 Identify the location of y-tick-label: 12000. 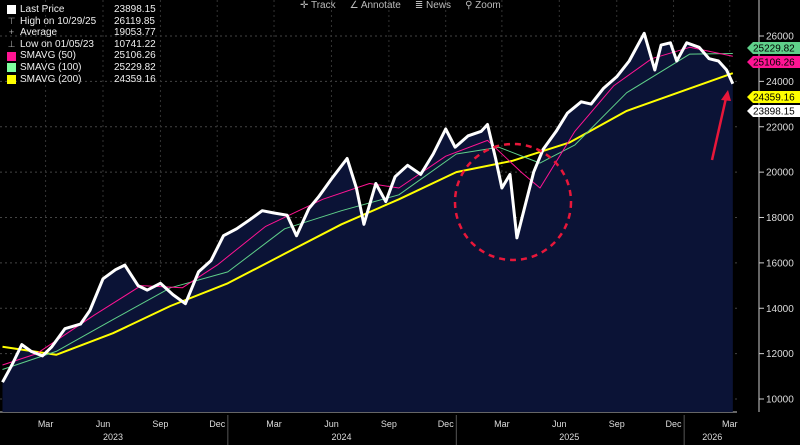
(780, 354).